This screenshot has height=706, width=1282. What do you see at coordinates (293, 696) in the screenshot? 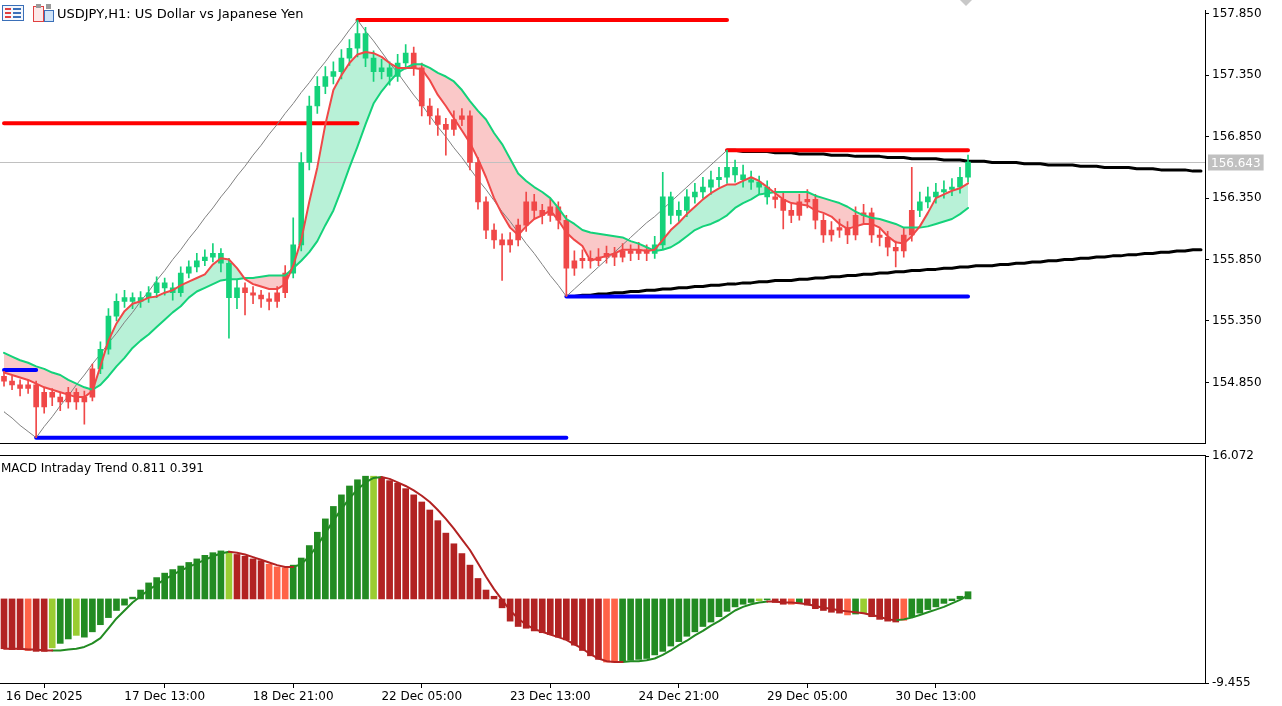
I see `x-tick-label: 18 Dec 21:00` at bounding box center [293, 696].